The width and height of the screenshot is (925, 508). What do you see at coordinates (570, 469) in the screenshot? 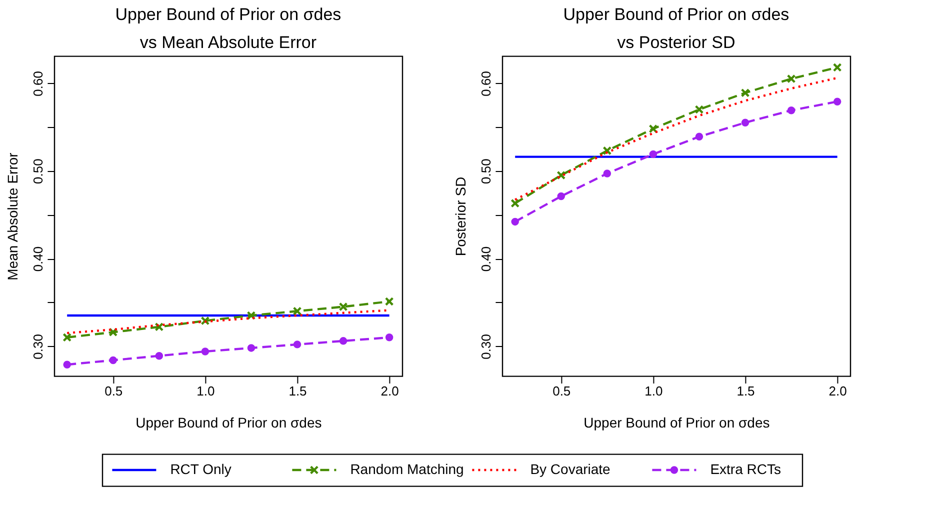
I see `legend-label: By Covariate` at bounding box center [570, 469].